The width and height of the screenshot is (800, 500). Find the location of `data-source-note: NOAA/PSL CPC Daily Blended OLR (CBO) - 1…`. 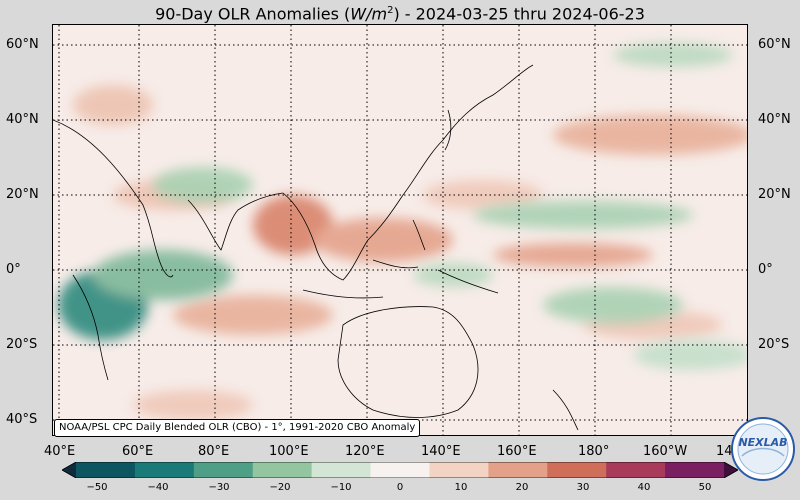

data-source-note: NOAA/PSL CPC Daily Blended OLR (CBO) - 1… is located at coordinates (237, 428).